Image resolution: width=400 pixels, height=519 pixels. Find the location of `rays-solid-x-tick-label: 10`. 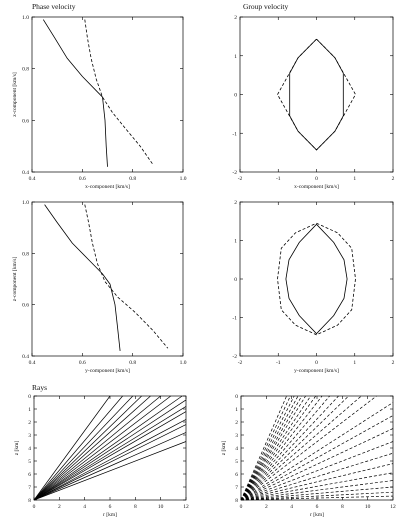

rays-solid-x-tick-label: 10 is located at coordinates (161, 507).